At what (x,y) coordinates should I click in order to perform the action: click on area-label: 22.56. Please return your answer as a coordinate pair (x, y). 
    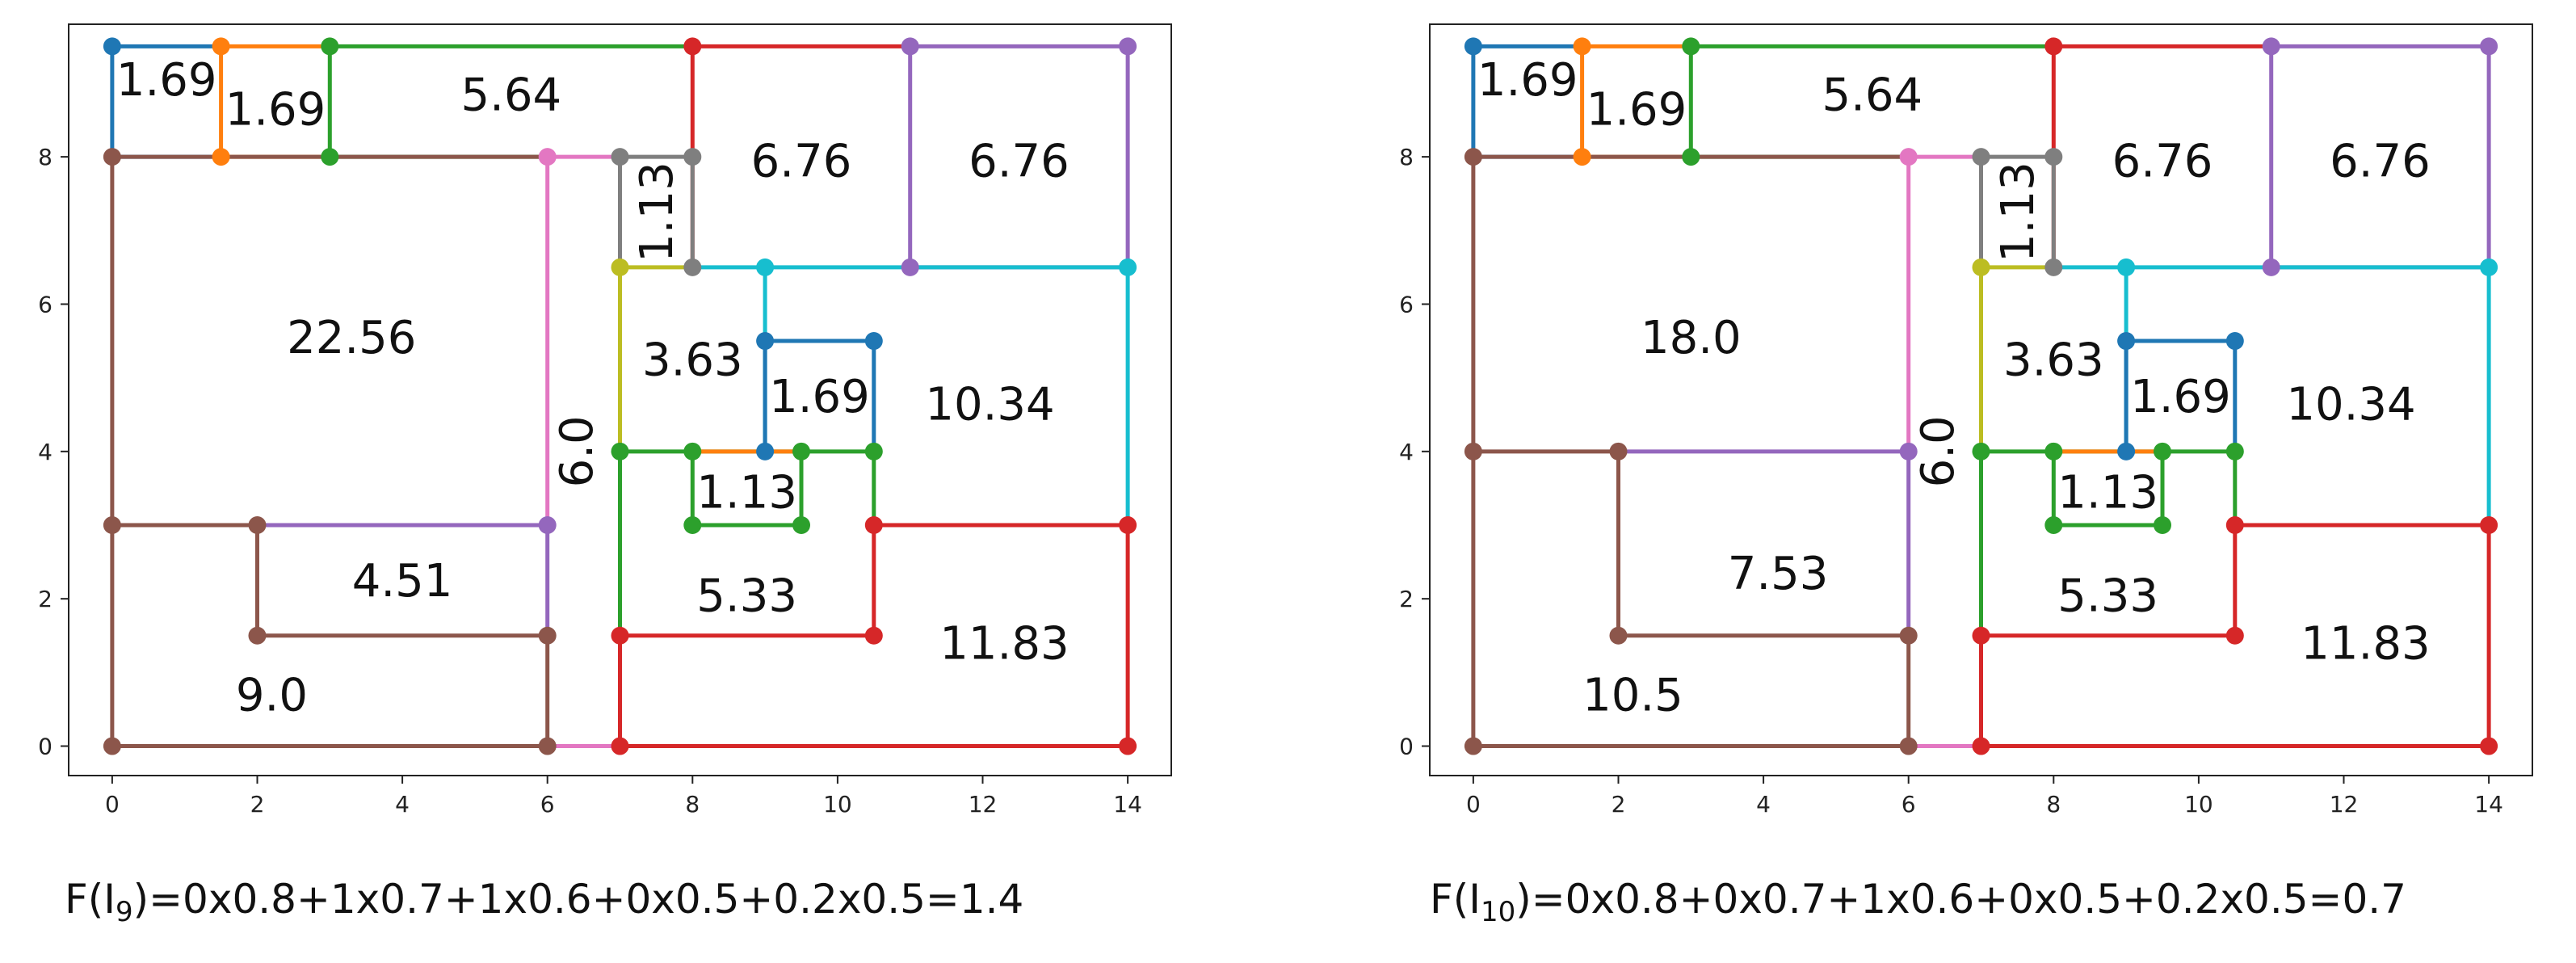
    Looking at the image, I should click on (351, 338).